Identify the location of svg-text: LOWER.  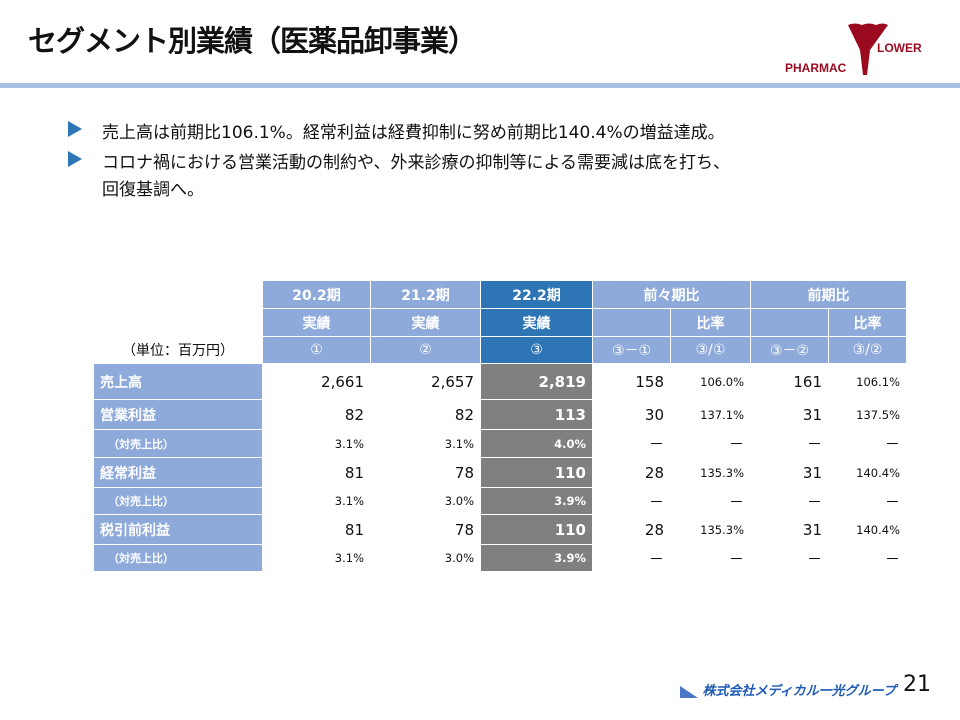
(899, 48).